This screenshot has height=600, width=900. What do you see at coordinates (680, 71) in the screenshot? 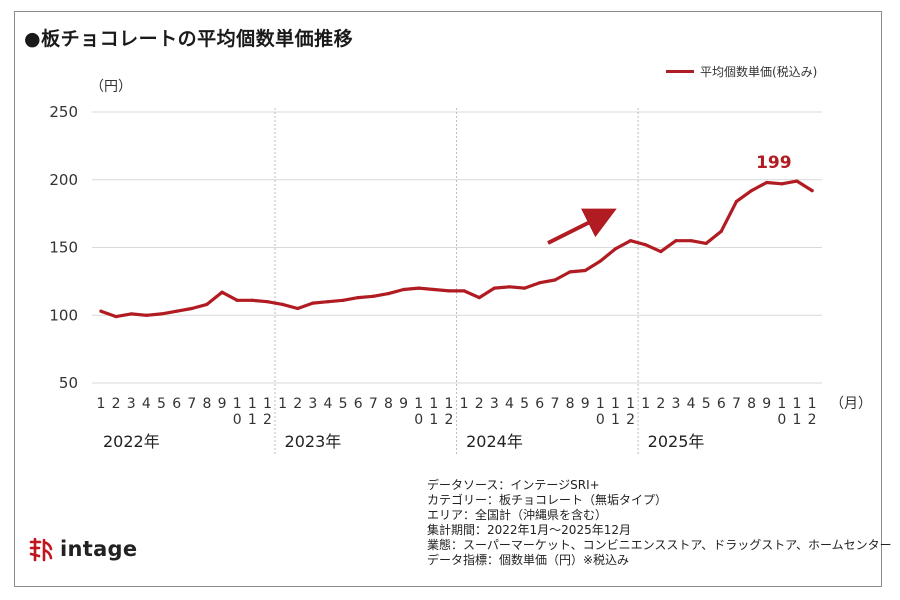
I see `legend-swatch` at bounding box center [680, 71].